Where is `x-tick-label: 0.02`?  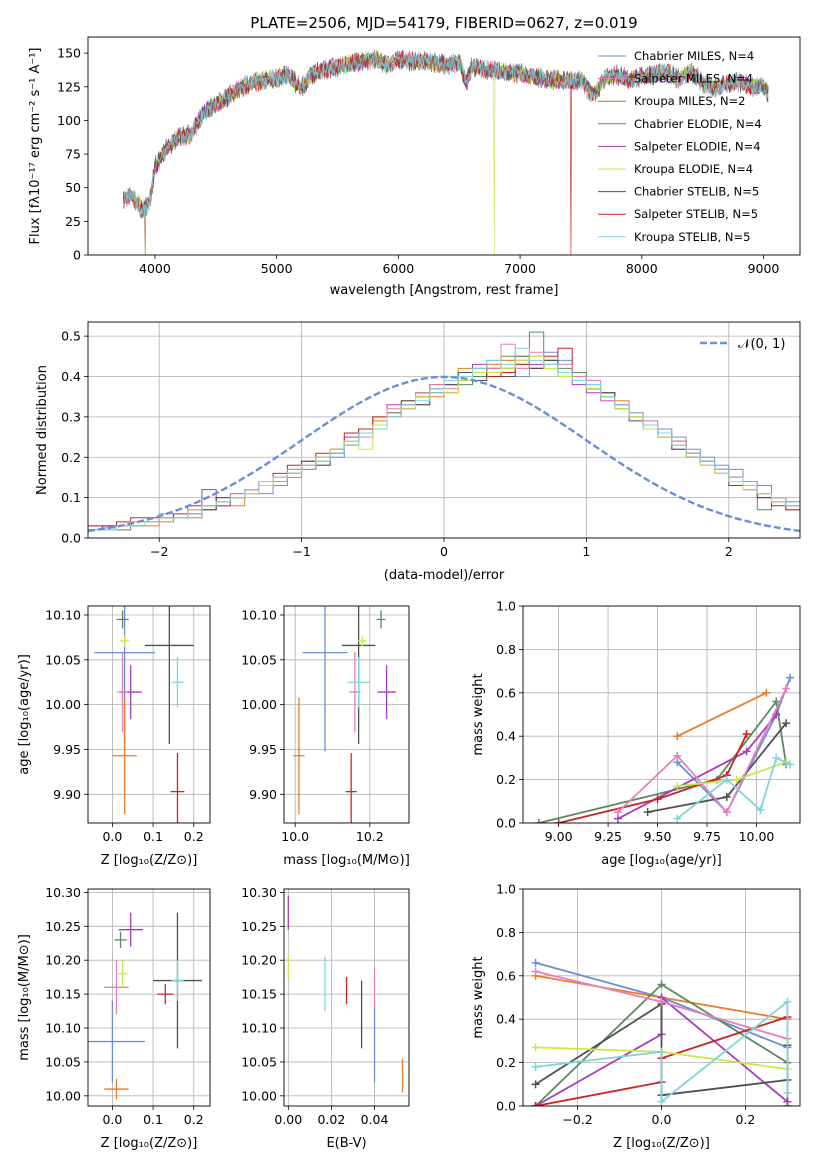
x-tick-label: 0.02 is located at coordinates (331, 1119).